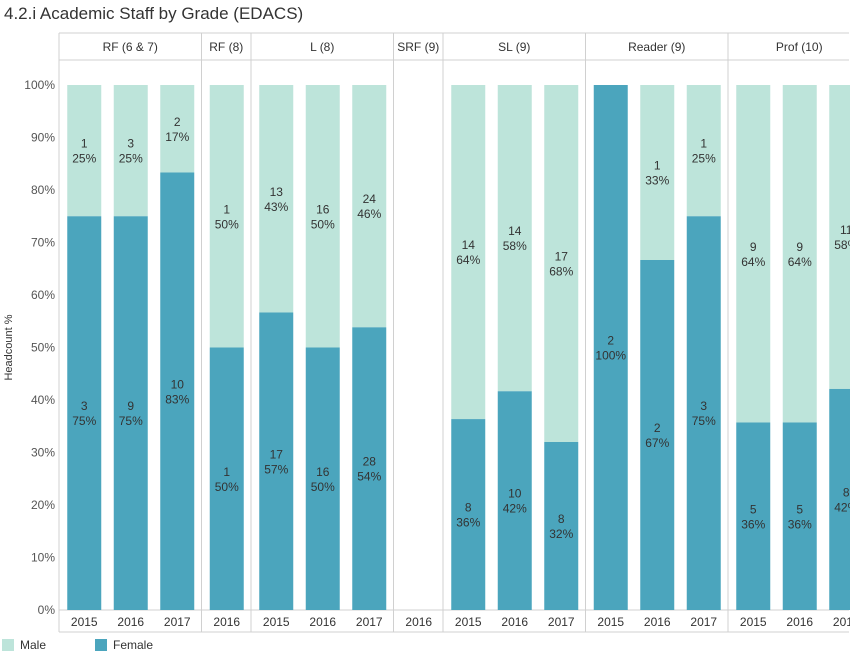  Describe the element at coordinates (323, 472) in the screenshot. I see `bar-female-count-label: 16` at that location.